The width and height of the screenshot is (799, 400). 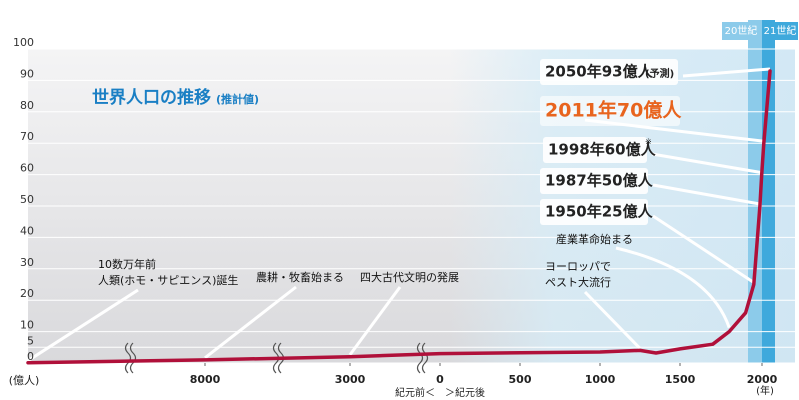 I want to click on x-tick-label: 2000, so click(x=762, y=379).